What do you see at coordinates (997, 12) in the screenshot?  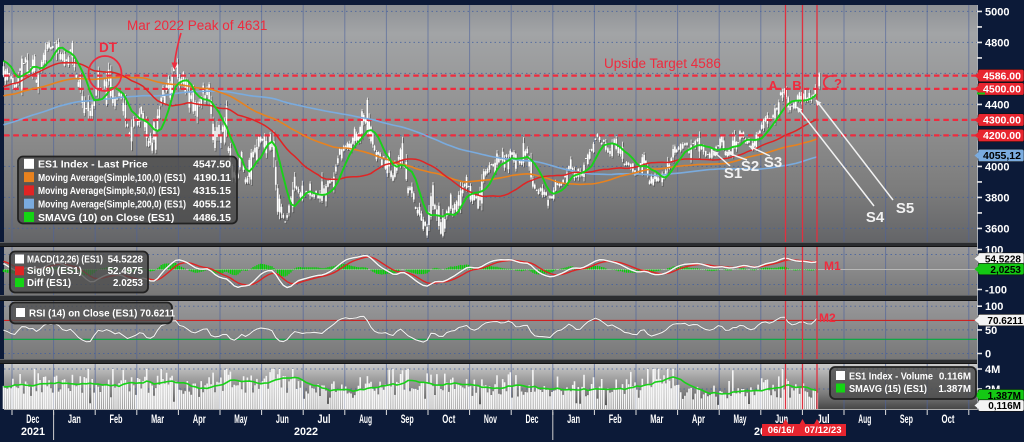 I see `svg-text: 5000` at bounding box center [997, 12].